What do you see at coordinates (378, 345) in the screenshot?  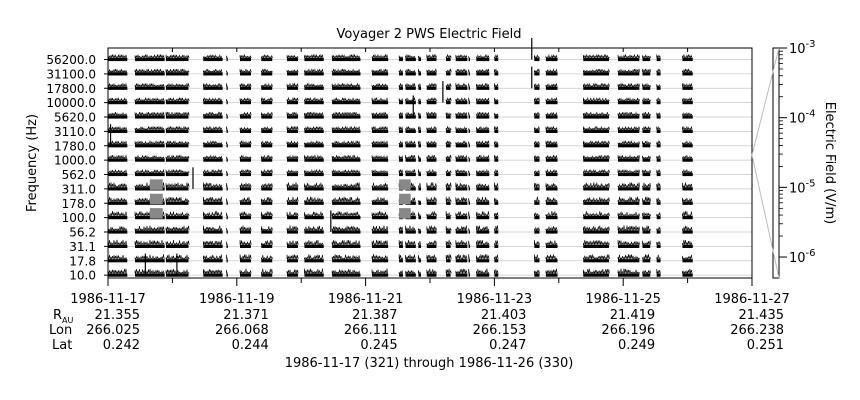 I see `ephemeris-lat-value: 0.245` at bounding box center [378, 345].